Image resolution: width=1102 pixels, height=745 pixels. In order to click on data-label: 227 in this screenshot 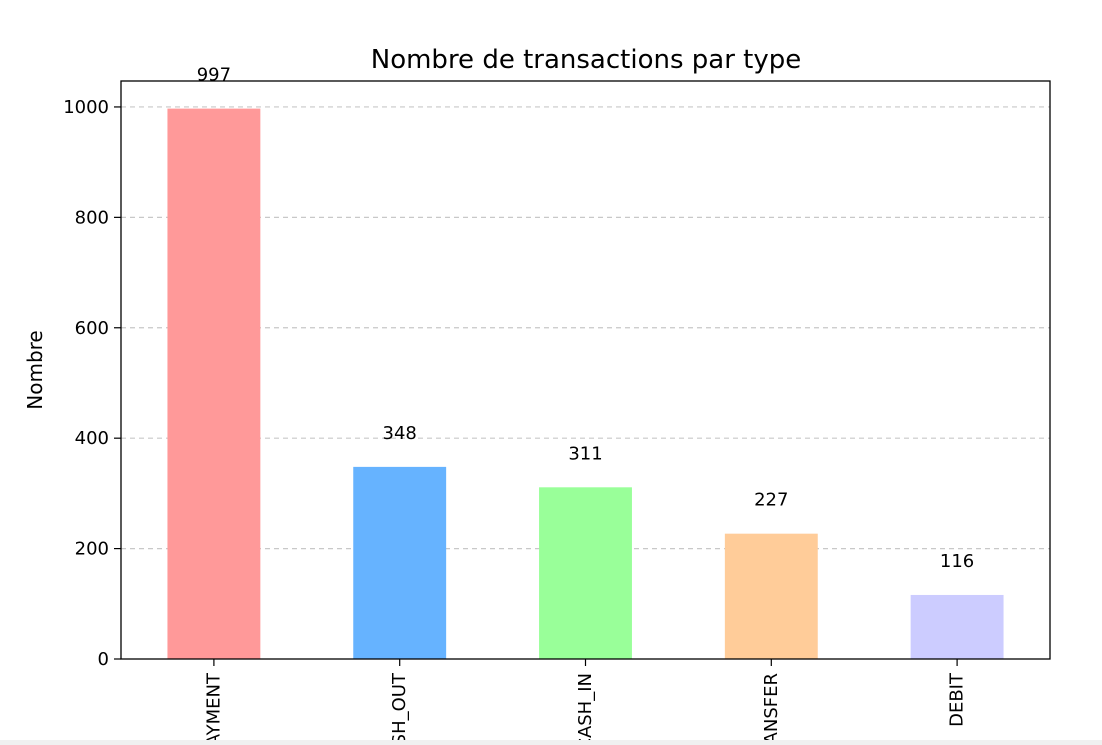, I will do `click(771, 500)`.